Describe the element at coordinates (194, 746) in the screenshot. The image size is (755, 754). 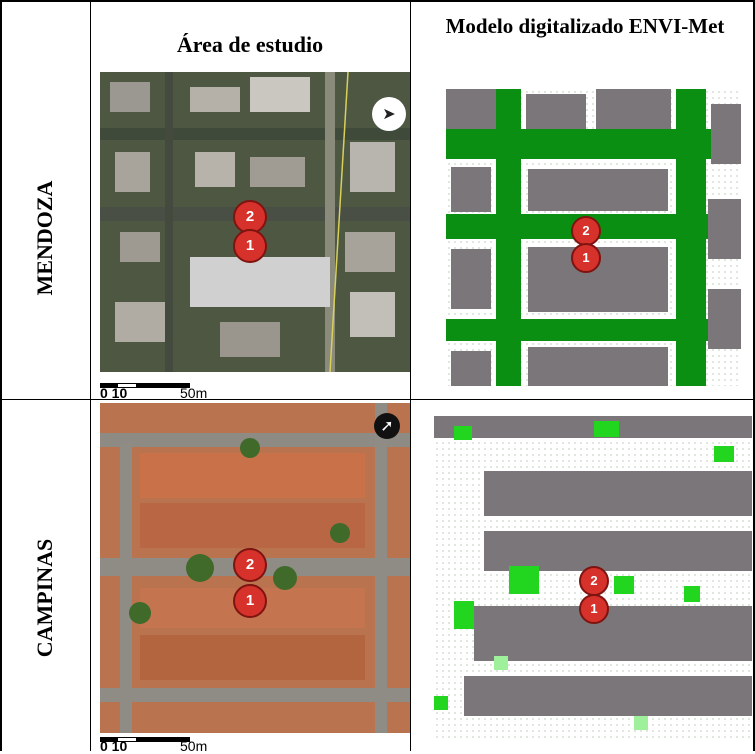
I see `scale-end-campinas: 50m` at that location.